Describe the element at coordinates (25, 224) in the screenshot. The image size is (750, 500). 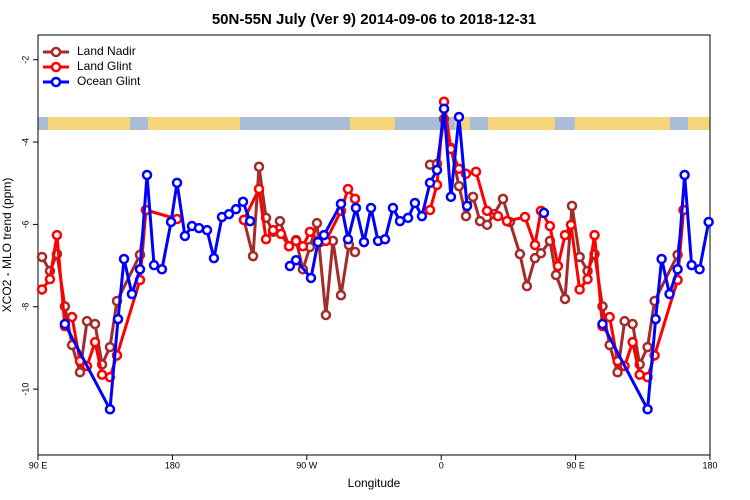
I see `y-tick-label: -6` at that location.